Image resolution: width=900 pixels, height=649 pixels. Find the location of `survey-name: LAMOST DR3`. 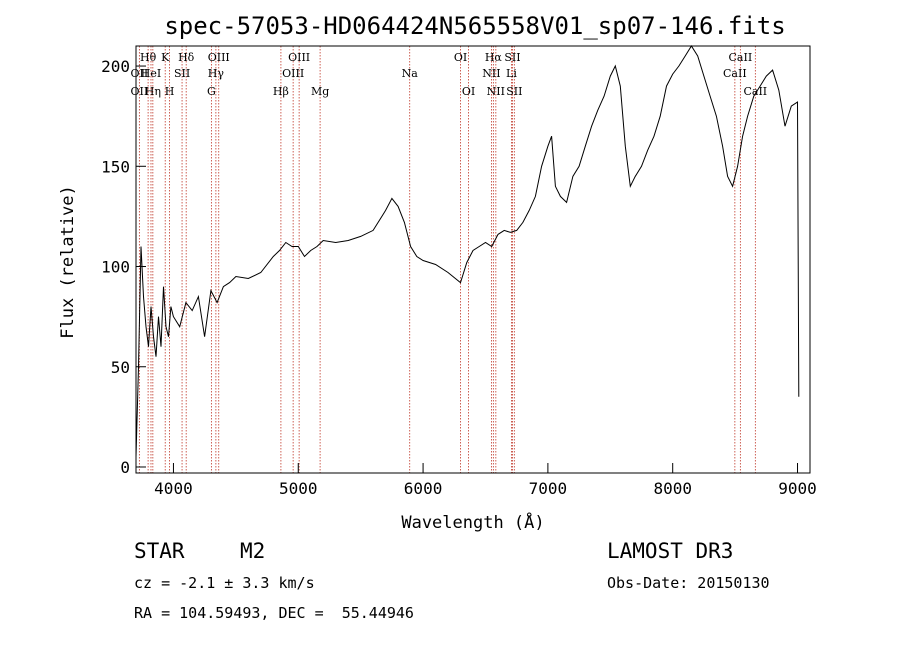

survey-name: LAMOST DR3 is located at coordinates (670, 551).